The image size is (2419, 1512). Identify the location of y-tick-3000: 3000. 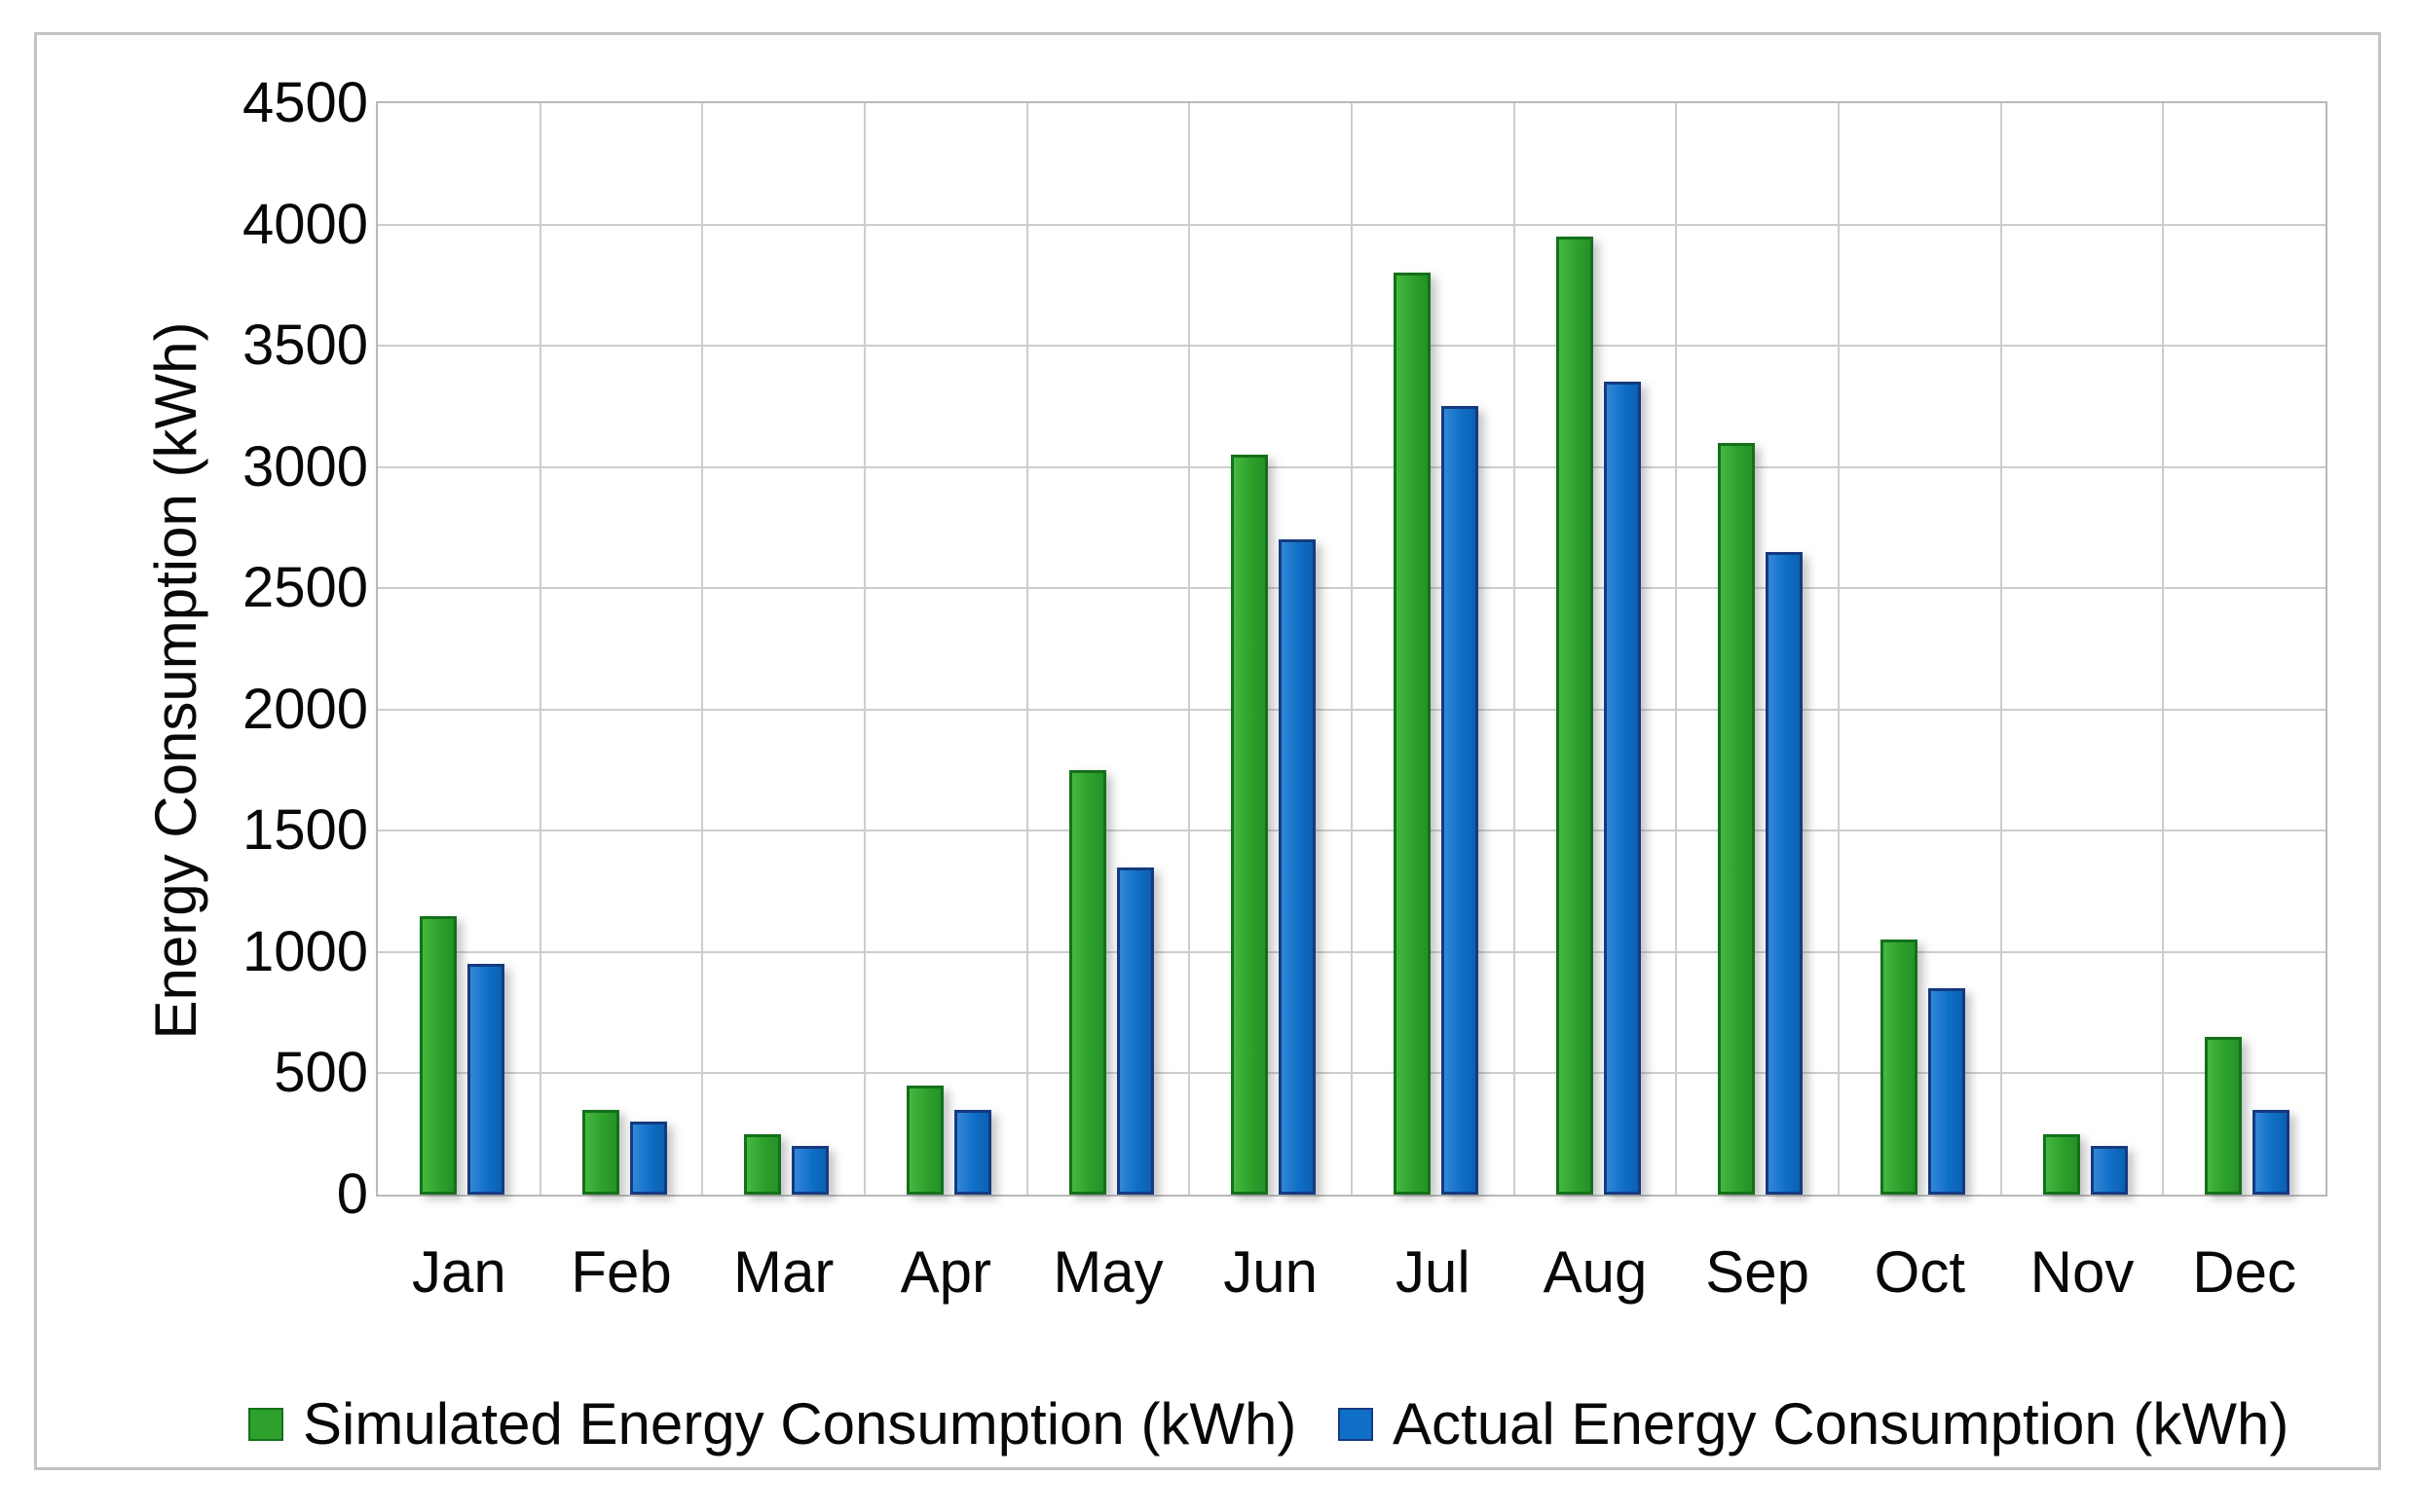
(305, 466).